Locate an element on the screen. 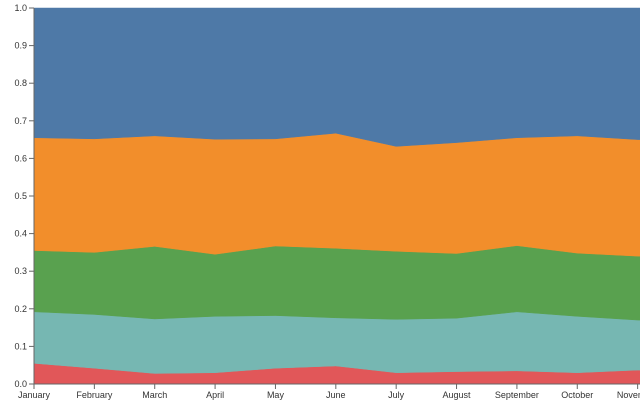 This screenshot has width=640, height=400. y-tick-label: 0.4 is located at coordinates (20, 234).